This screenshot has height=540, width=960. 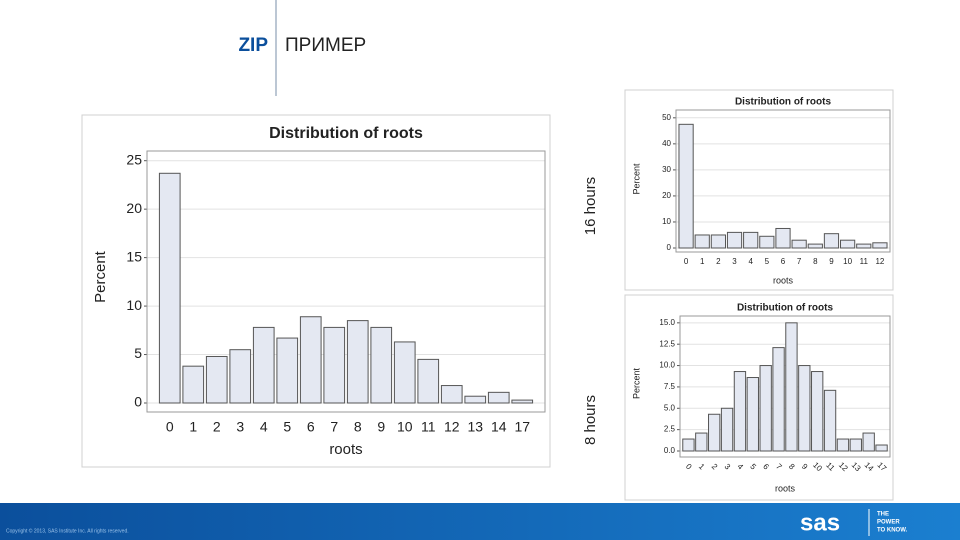 What do you see at coordinates (847, 261) in the screenshot?
I see `x-tick-label: 10` at bounding box center [847, 261].